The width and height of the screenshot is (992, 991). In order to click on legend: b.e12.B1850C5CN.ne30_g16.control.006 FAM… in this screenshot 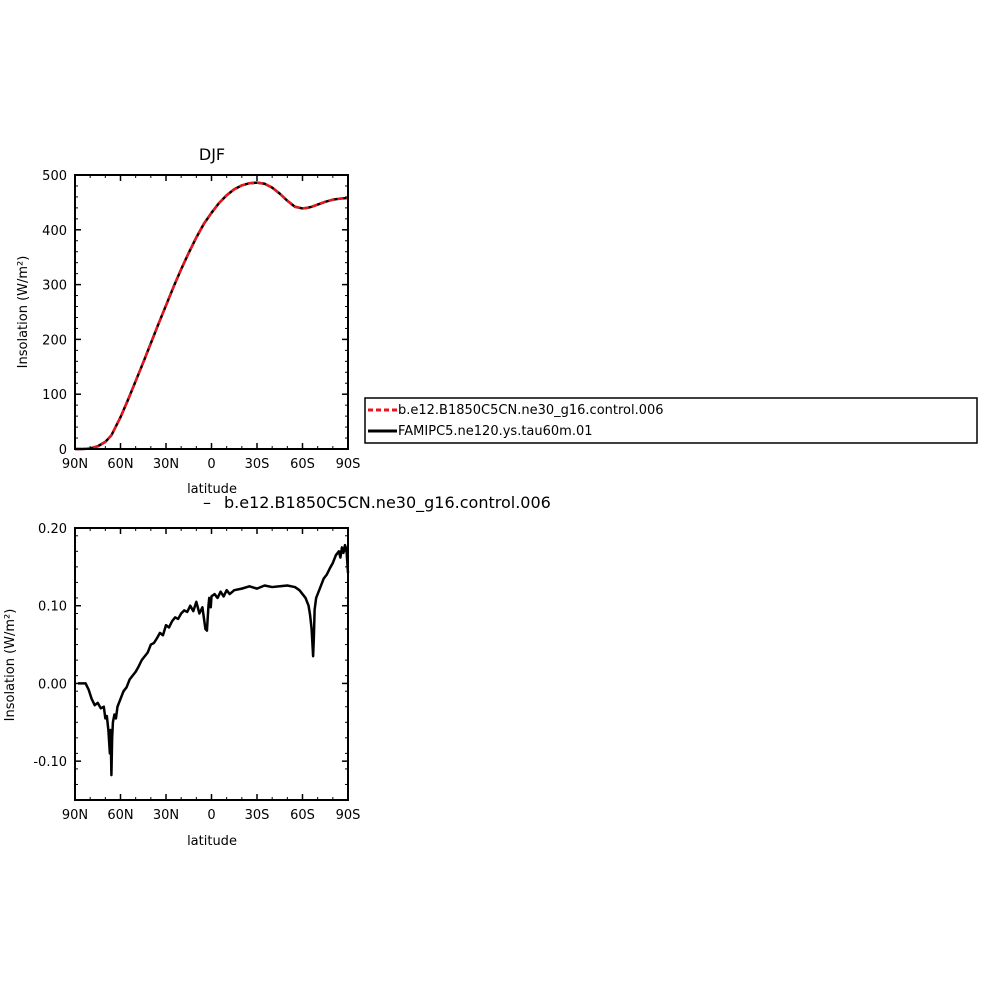, I will do `click(671, 420)`.